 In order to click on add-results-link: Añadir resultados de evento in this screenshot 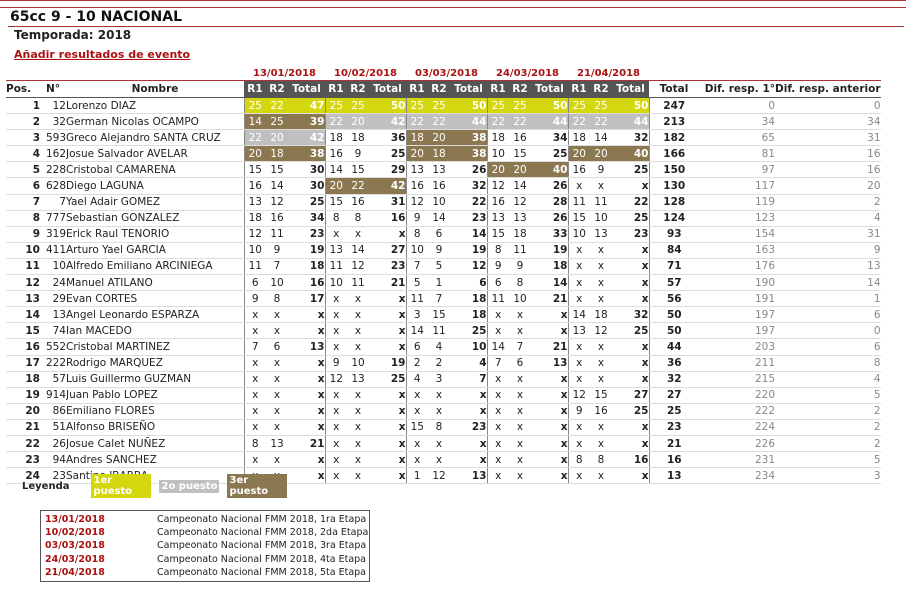, I will do `click(102, 54)`.